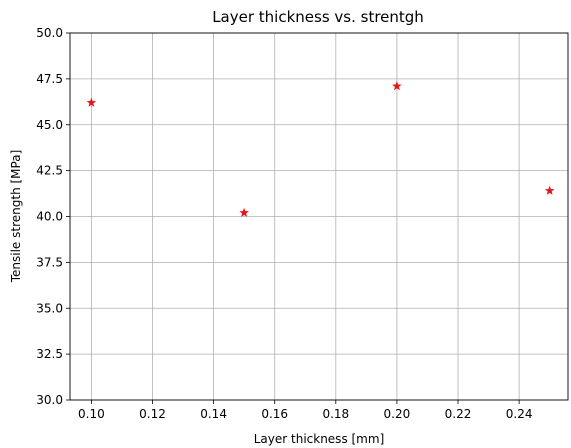  I want to click on x-tick-label: 0.18, so click(335, 414).